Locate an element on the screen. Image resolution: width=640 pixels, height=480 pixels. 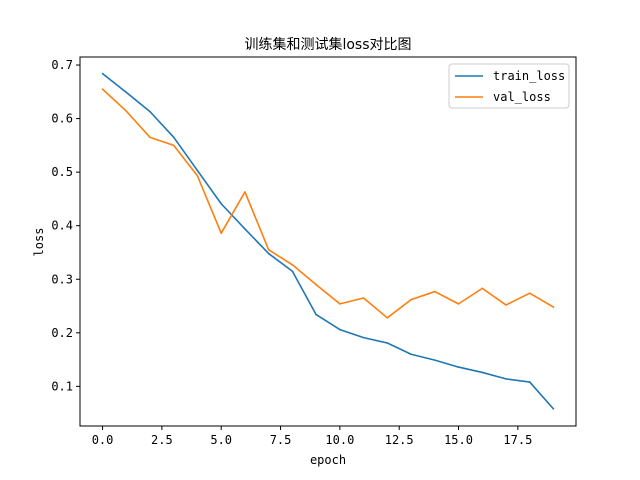
y-tick-label: 0.4 is located at coordinates (62, 226).